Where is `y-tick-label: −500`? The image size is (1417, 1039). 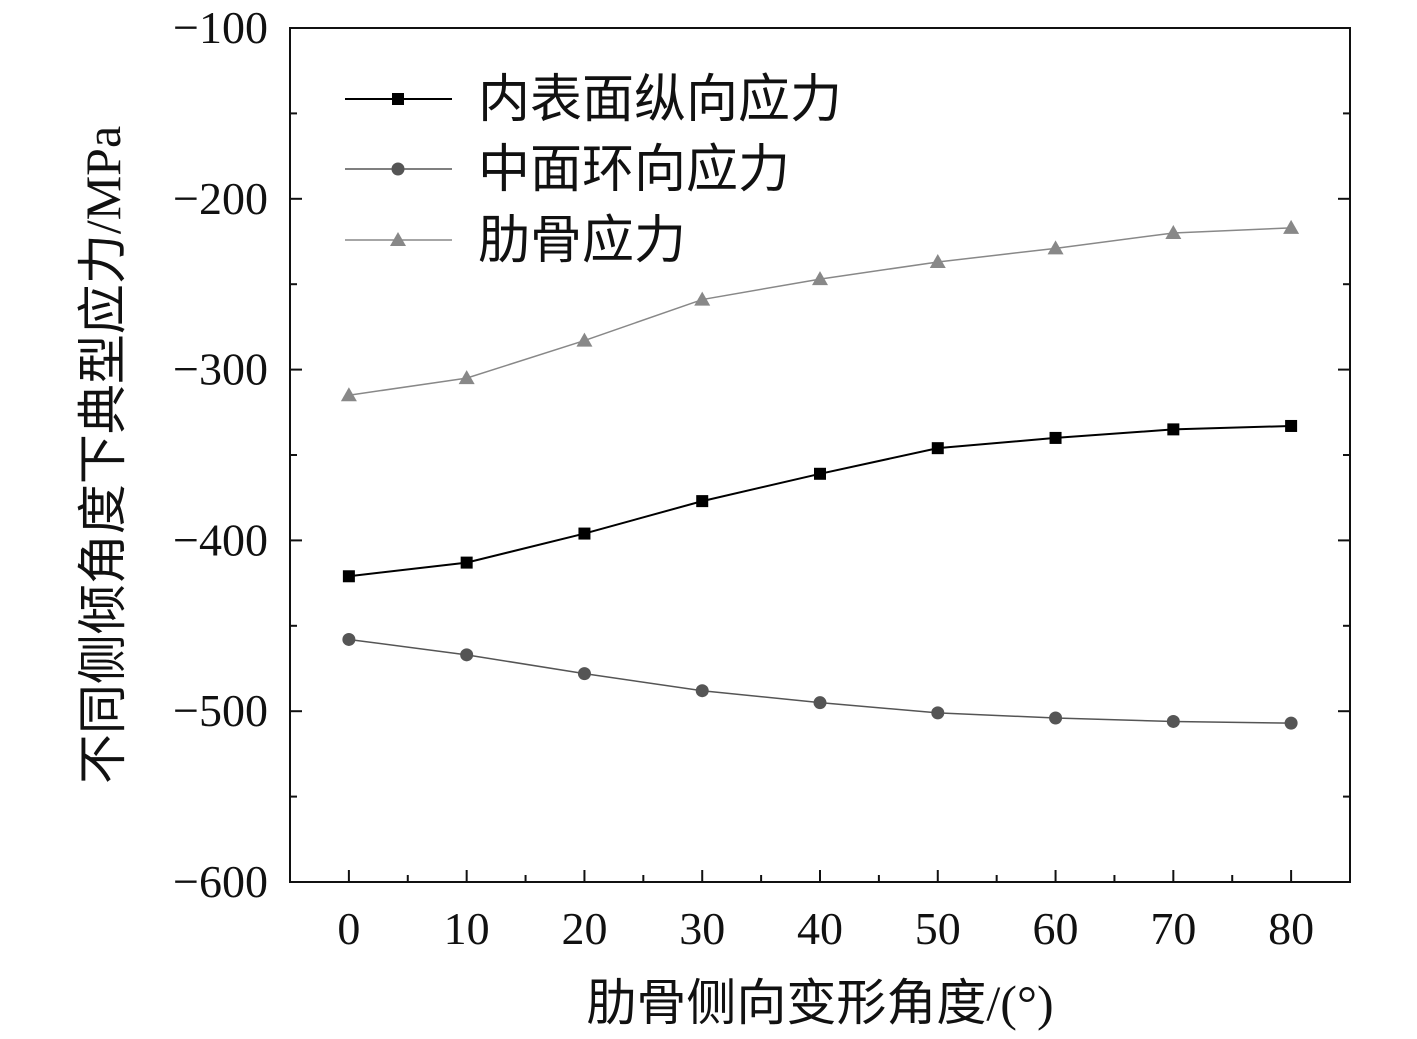
y-tick-label: −500 is located at coordinates (220, 710).